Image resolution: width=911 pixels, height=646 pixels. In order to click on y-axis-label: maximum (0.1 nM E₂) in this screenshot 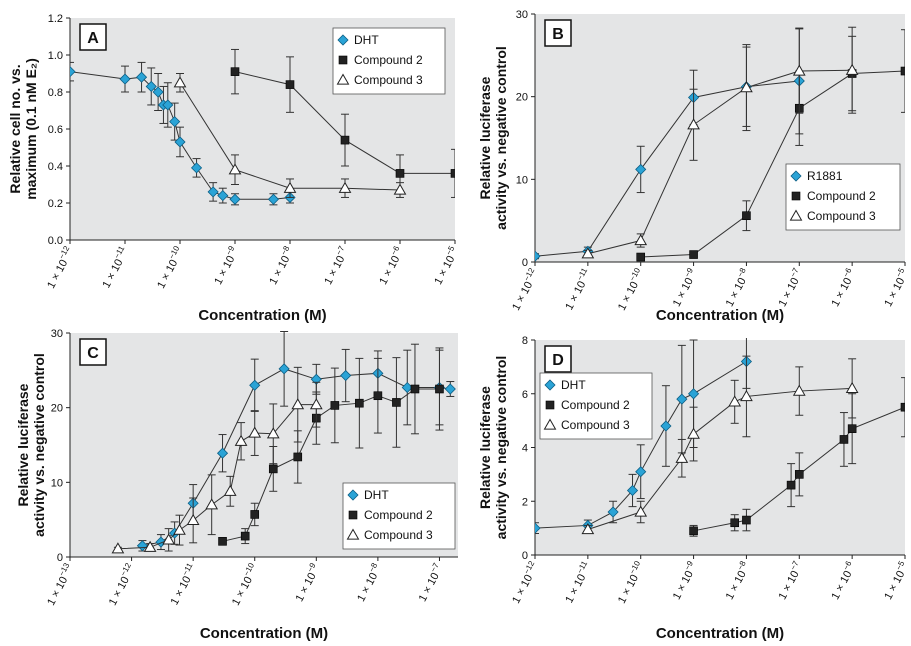, I will do `click(31, 129)`.